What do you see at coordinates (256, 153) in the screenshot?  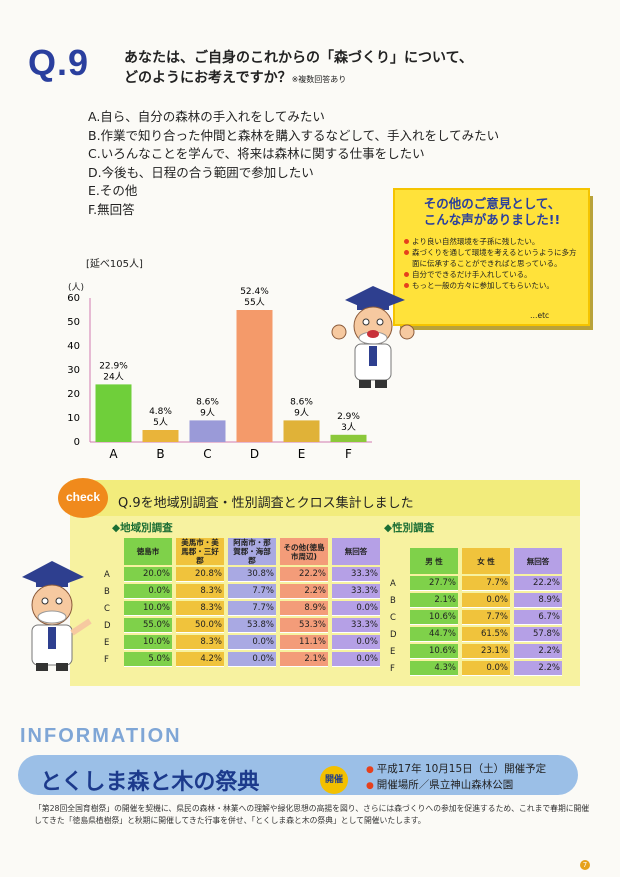 I see `option-c: C.いろんなことを学んで、将来は森林に関する仕事をしたい` at bounding box center [256, 153].